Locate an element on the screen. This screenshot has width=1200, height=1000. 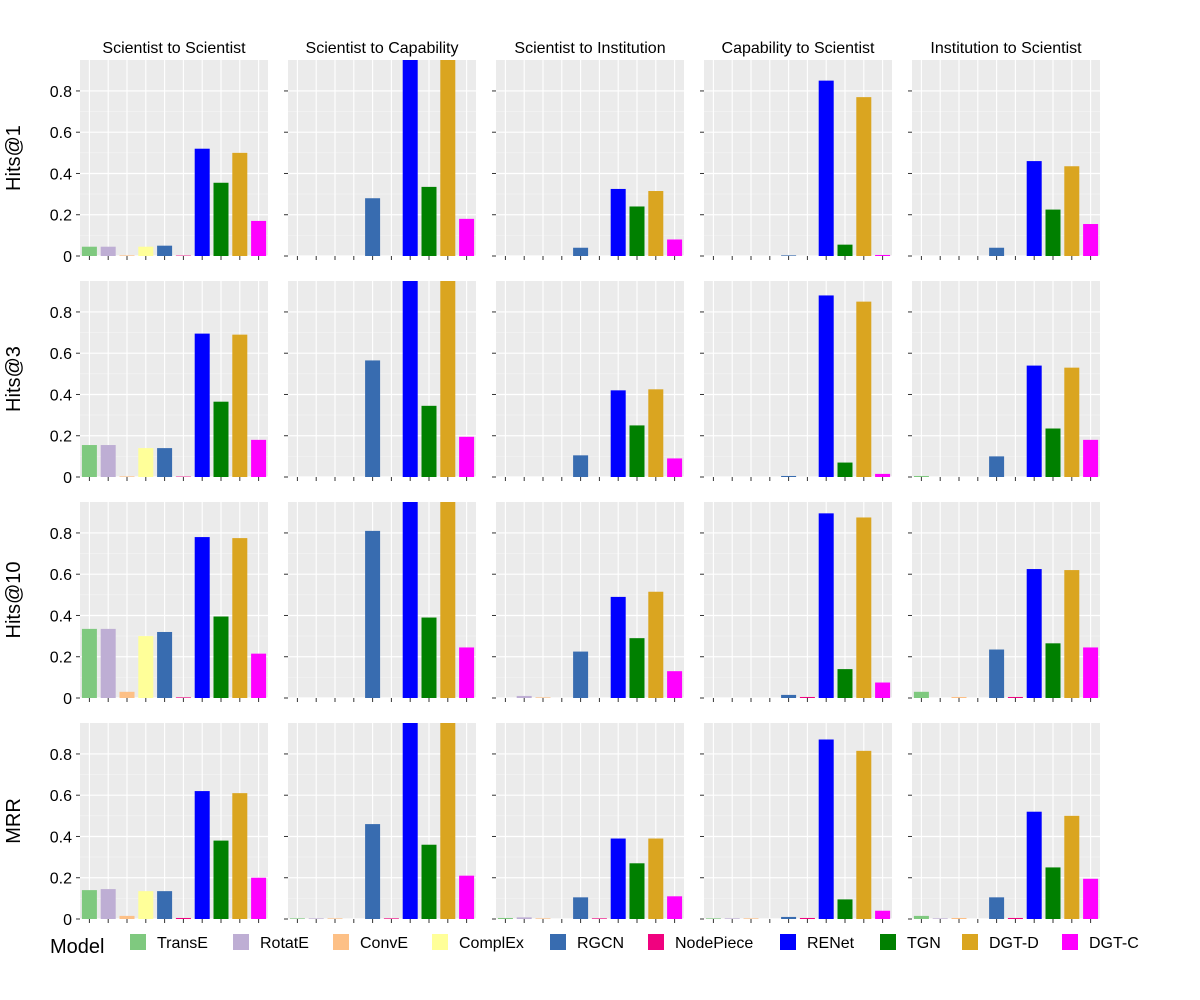
legend-title: Model is located at coordinates (77, 947).